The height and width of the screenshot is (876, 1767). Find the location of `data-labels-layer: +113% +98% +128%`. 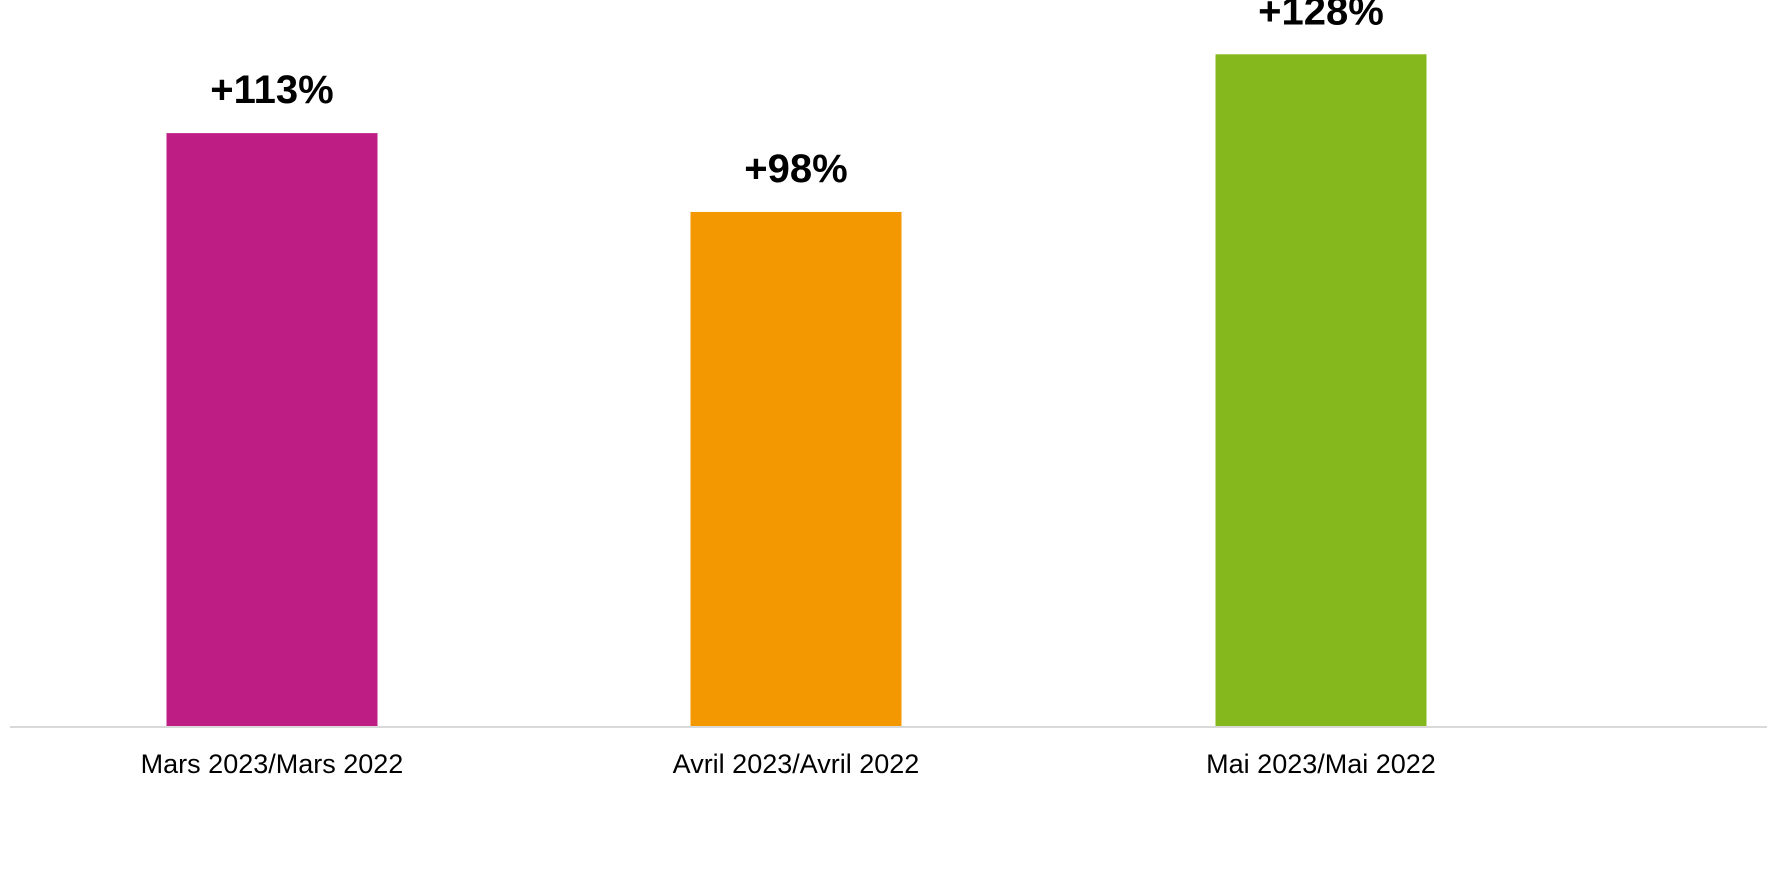

data-labels-layer: +113% +98% +128% is located at coordinates (797, 95).